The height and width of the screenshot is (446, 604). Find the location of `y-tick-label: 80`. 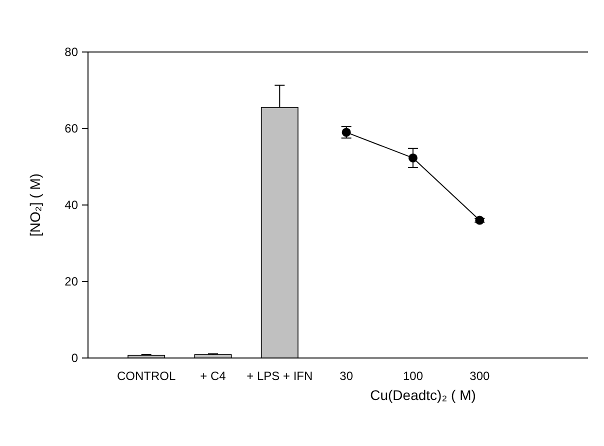

y-tick-label: 80 is located at coordinates (71, 52).